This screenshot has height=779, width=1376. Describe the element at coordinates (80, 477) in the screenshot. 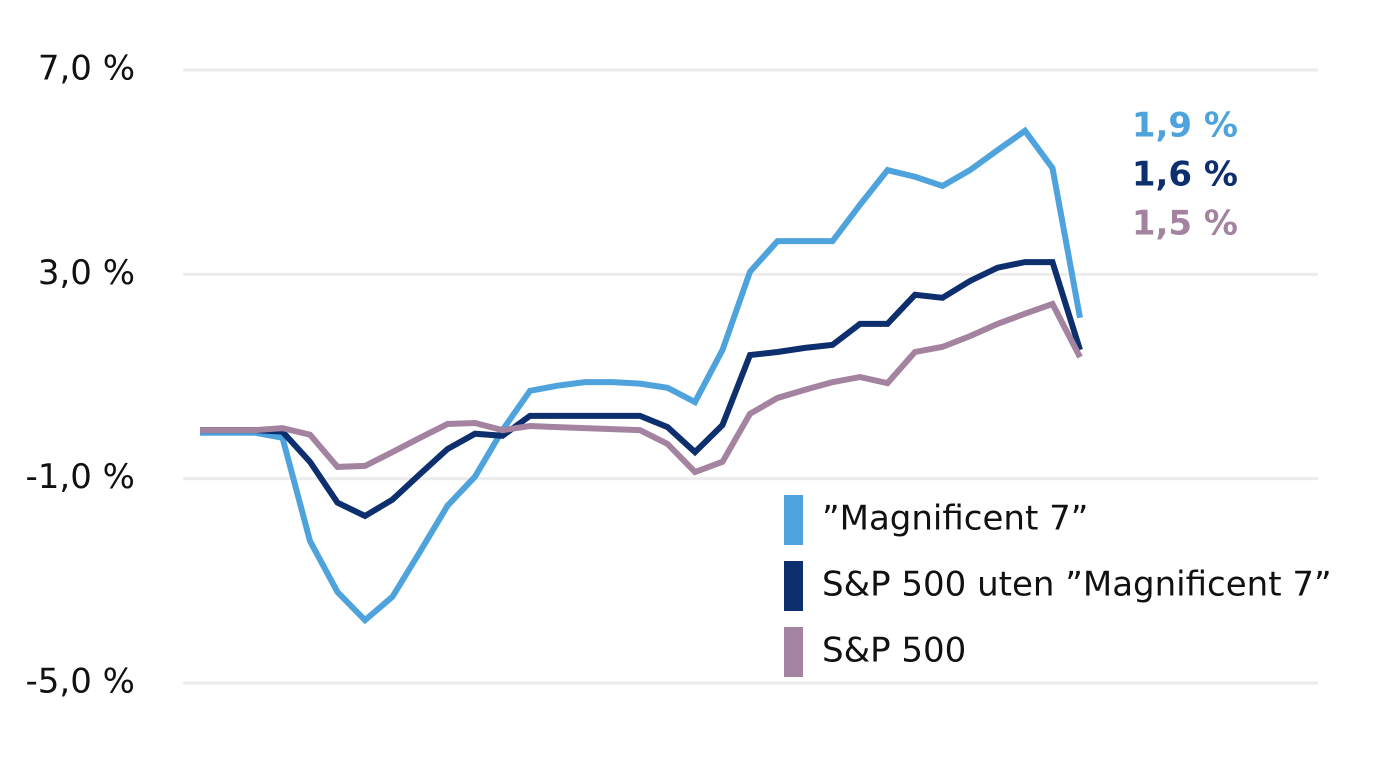

I see `y-tick-label: -1,0 %` at that location.